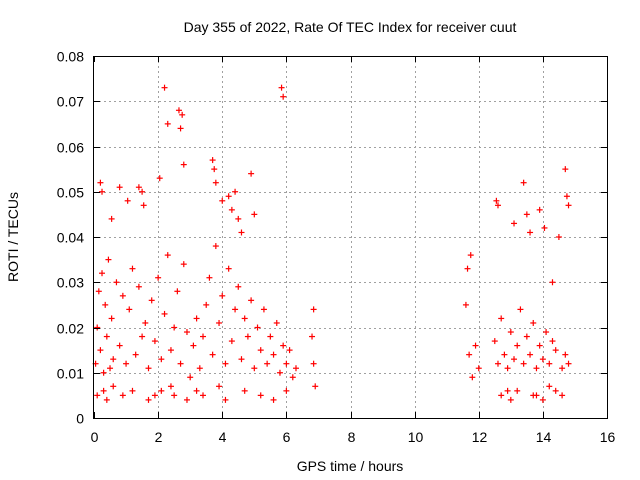  What do you see at coordinates (80, 419) in the screenshot?
I see `y-tick-label: 0` at bounding box center [80, 419].